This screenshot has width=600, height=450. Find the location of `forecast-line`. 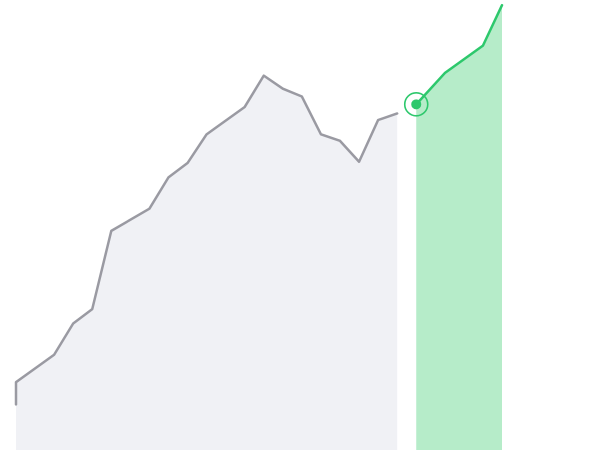

forecast-line is located at coordinates (459, 54).